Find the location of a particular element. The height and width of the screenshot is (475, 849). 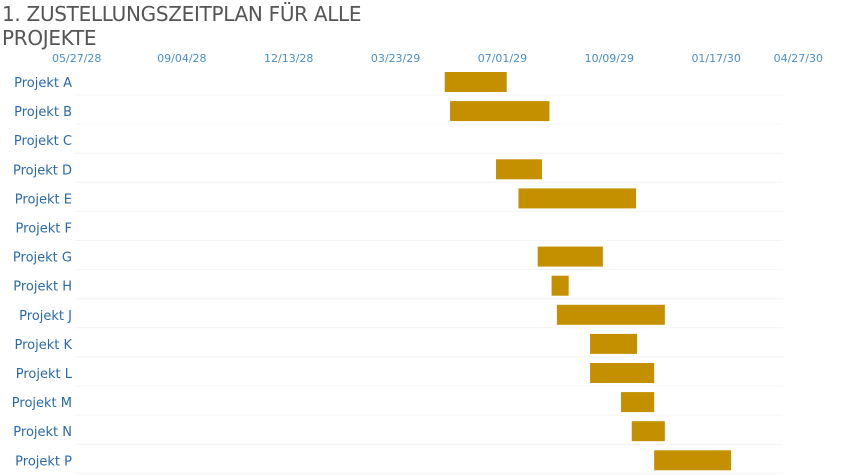

x-tick-label: 03/23/29 is located at coordinates (395, 58).